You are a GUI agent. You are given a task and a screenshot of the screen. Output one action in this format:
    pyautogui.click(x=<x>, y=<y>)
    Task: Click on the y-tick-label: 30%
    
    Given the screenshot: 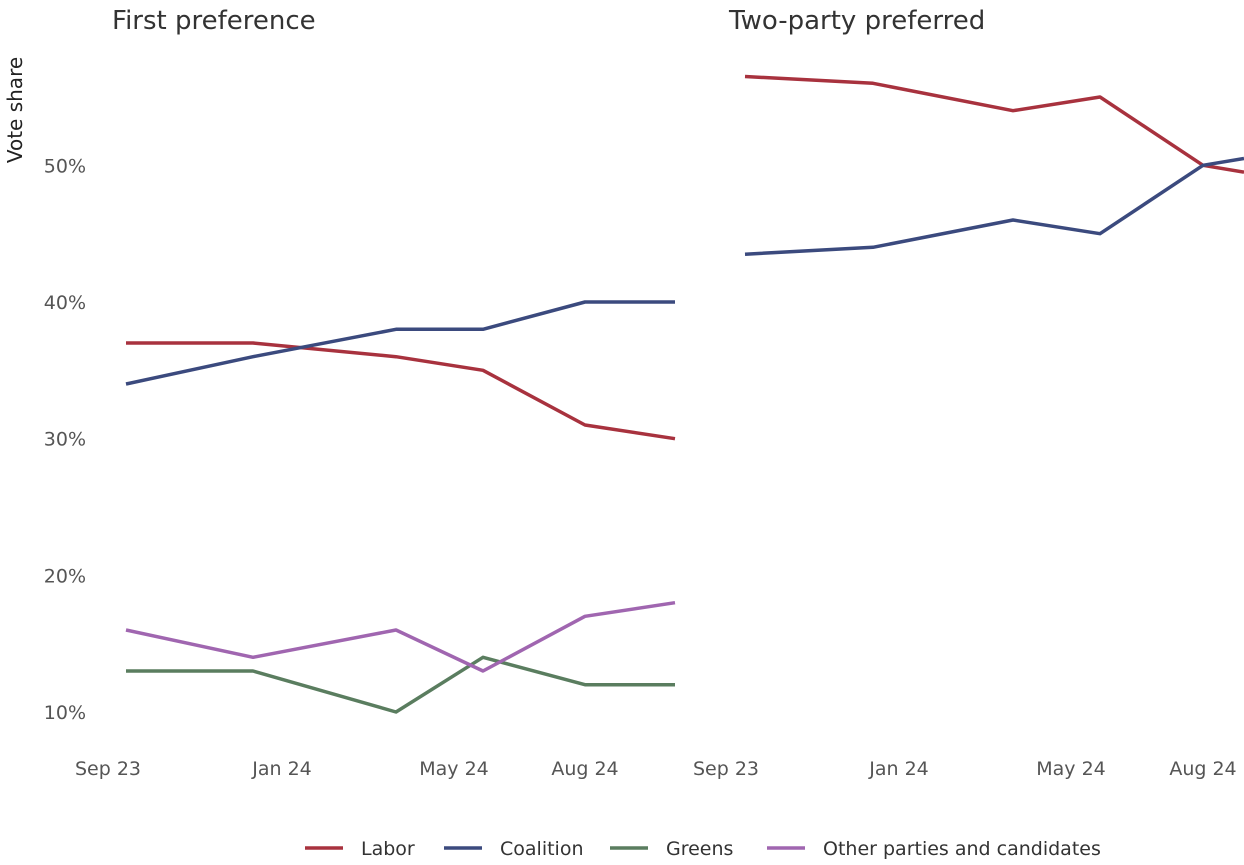 What is the action you would take?
    pyautogui.click(x=65, y=440)
    